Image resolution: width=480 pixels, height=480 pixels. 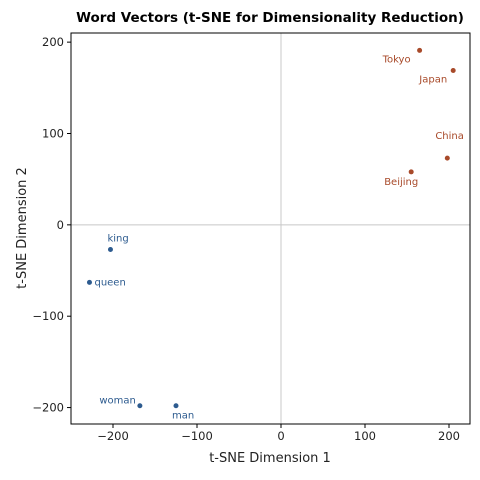 I want to click on point-tokyo, so click(x=420, y=50).